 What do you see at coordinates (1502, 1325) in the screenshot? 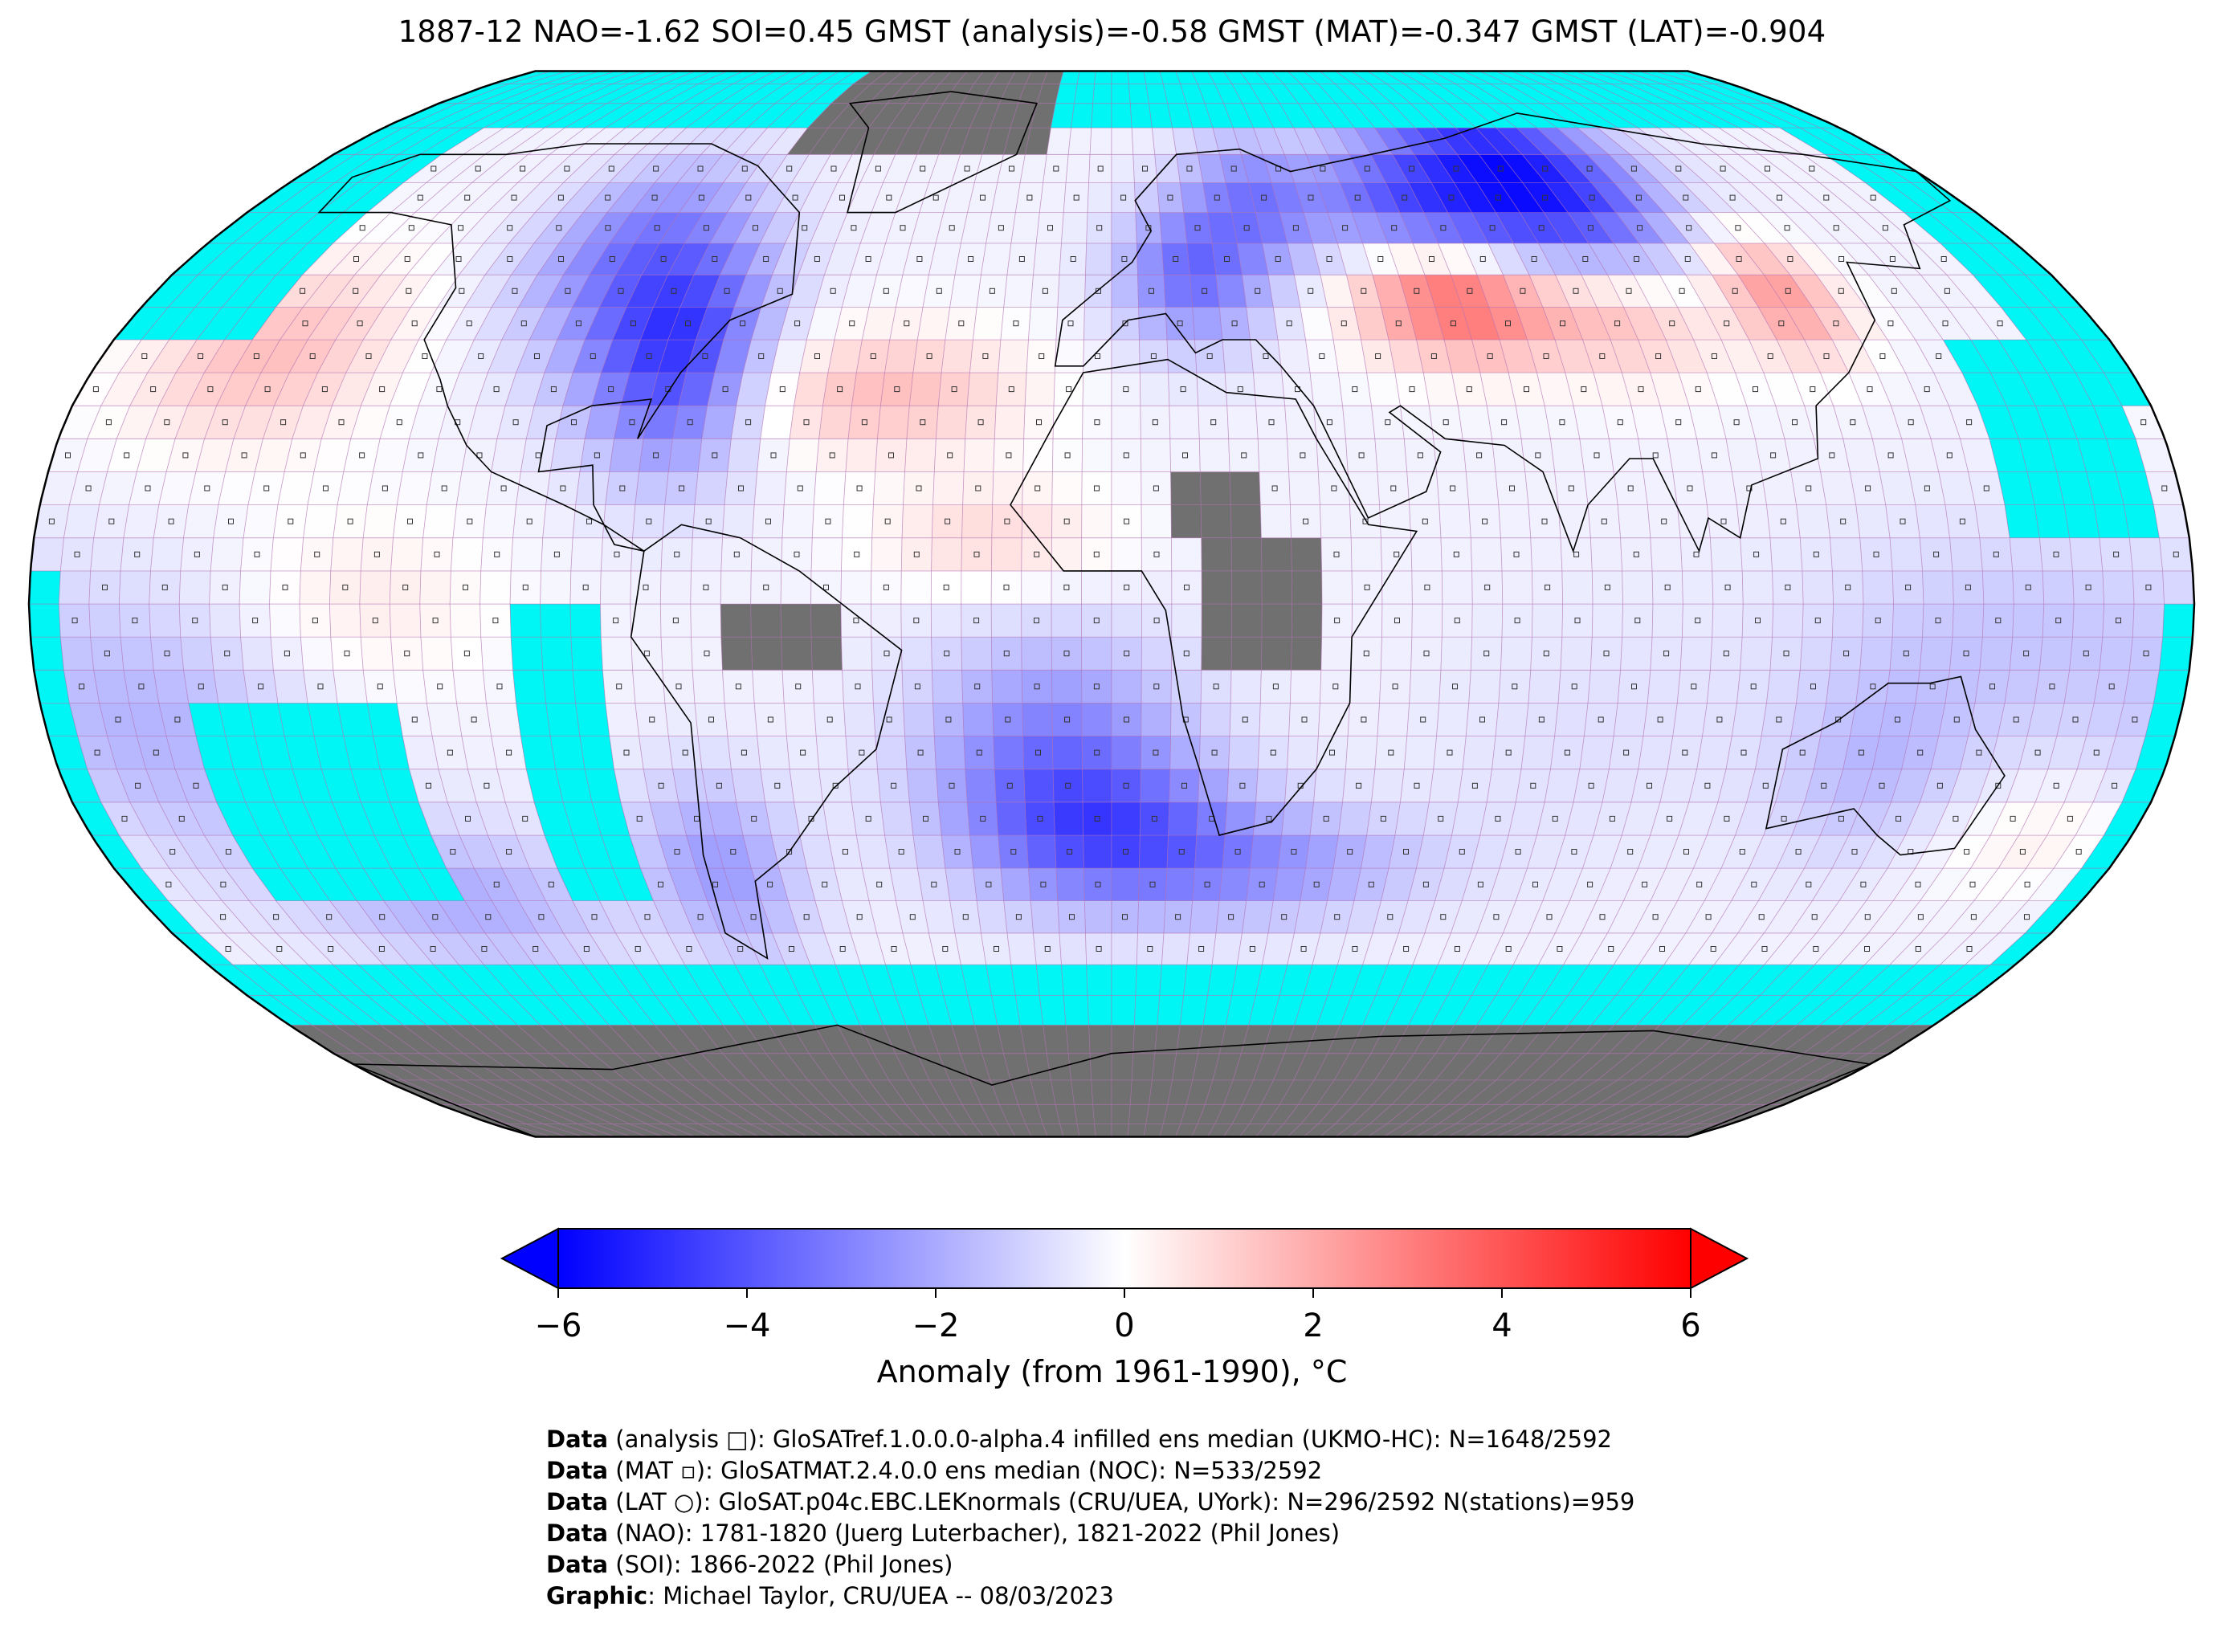
I see `colorbar-tick-label: 4` at bounding box center [1502, 1325].